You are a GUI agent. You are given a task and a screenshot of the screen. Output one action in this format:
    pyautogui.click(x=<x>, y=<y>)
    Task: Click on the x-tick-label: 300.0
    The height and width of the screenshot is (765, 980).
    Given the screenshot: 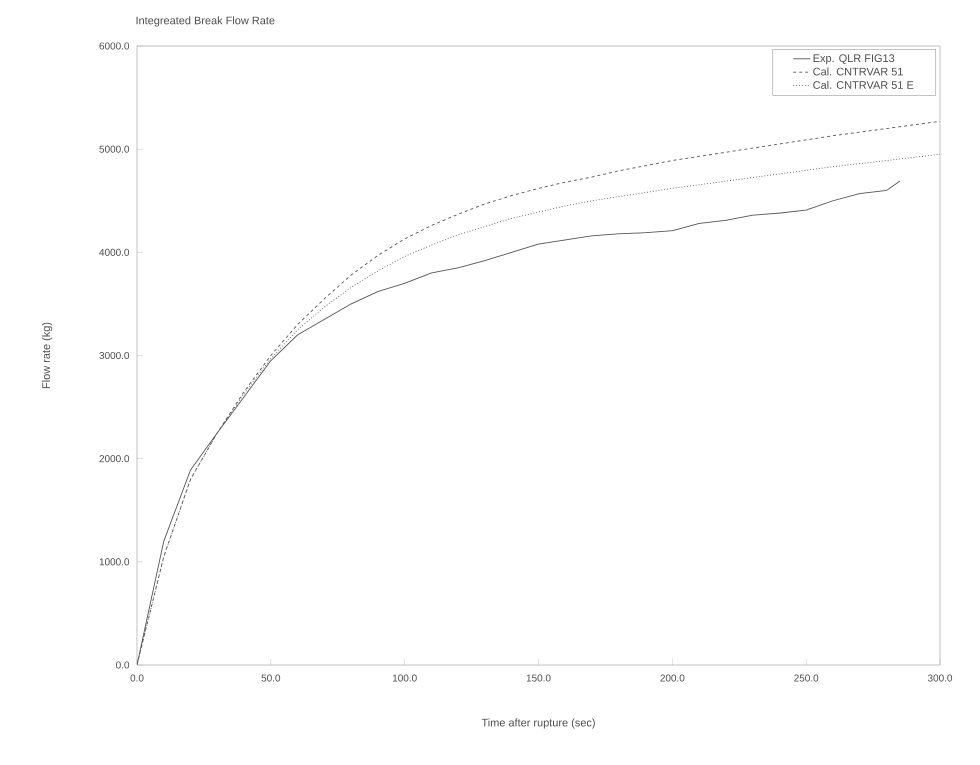 What is the action you would take?
    pyautogui.click(x=940, y=678)
    